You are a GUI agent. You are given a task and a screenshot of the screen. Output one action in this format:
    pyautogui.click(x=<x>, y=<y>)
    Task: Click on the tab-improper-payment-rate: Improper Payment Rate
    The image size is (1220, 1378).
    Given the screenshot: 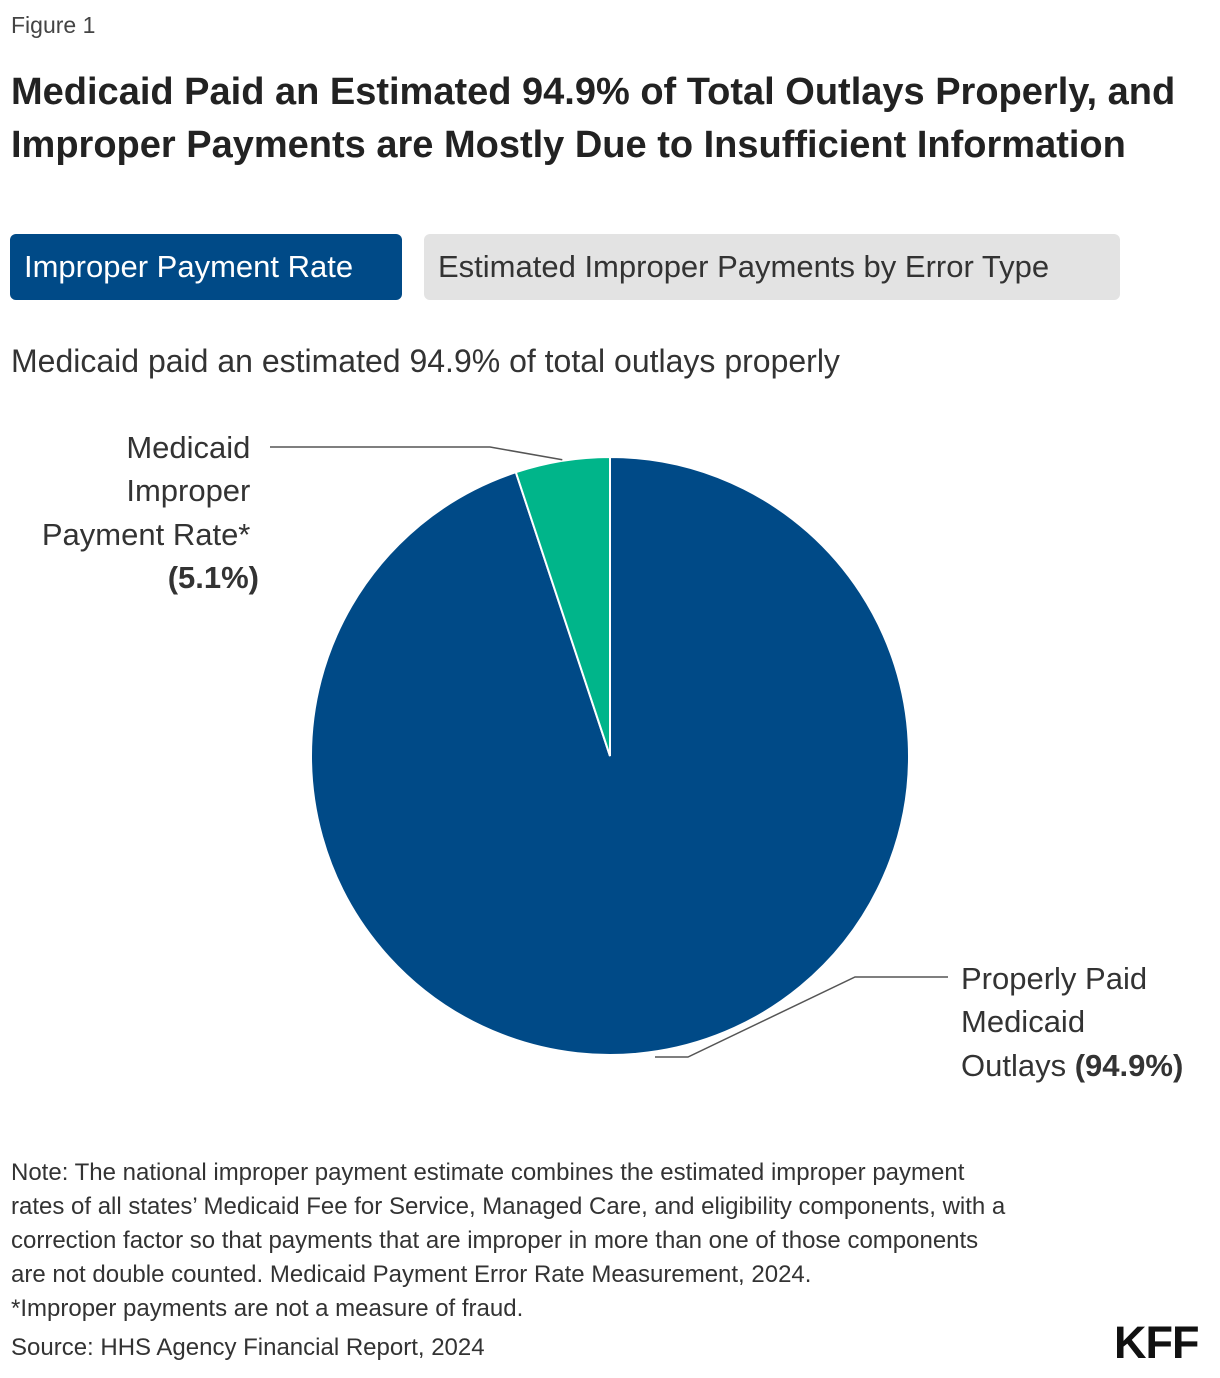 What is the action you would take?
    pyautogui.click(x=206, y=267)
    